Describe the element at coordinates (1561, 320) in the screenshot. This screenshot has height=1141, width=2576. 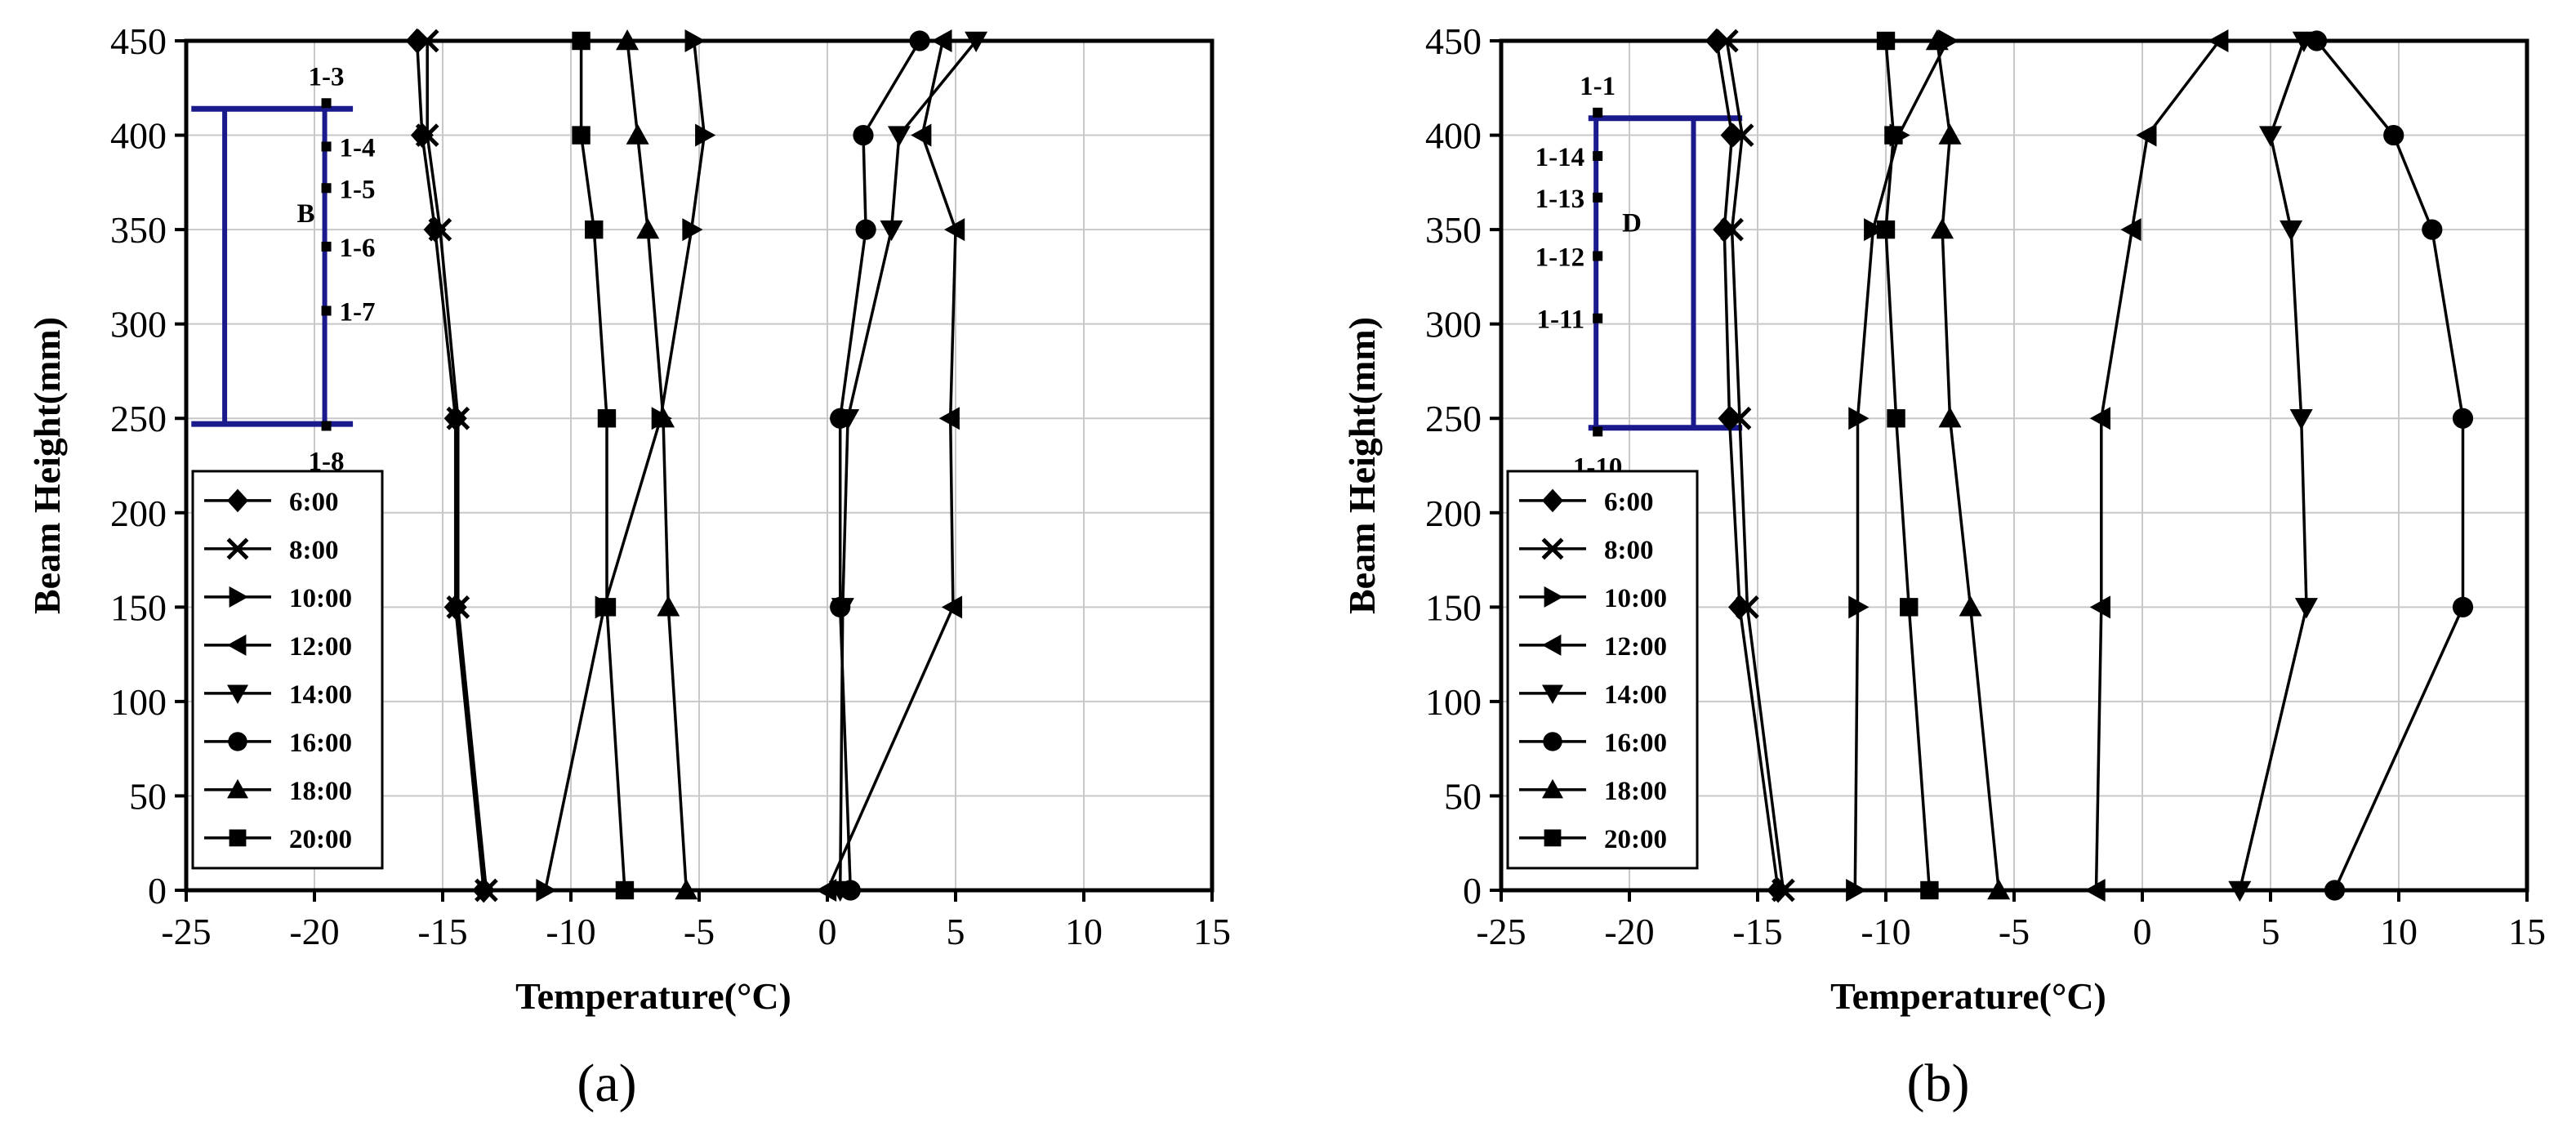
I see `sensor-label: 1-11` at that location.